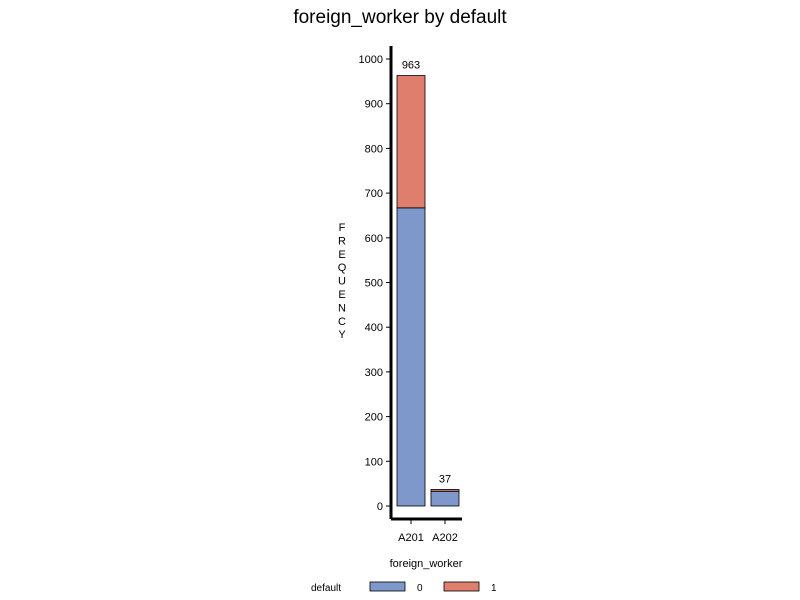 The height and width of the screenshot is (600, 800). Describe the element at coordinates (374, 149) in the screenshot. I see `y-tick-label: 800` at that location.